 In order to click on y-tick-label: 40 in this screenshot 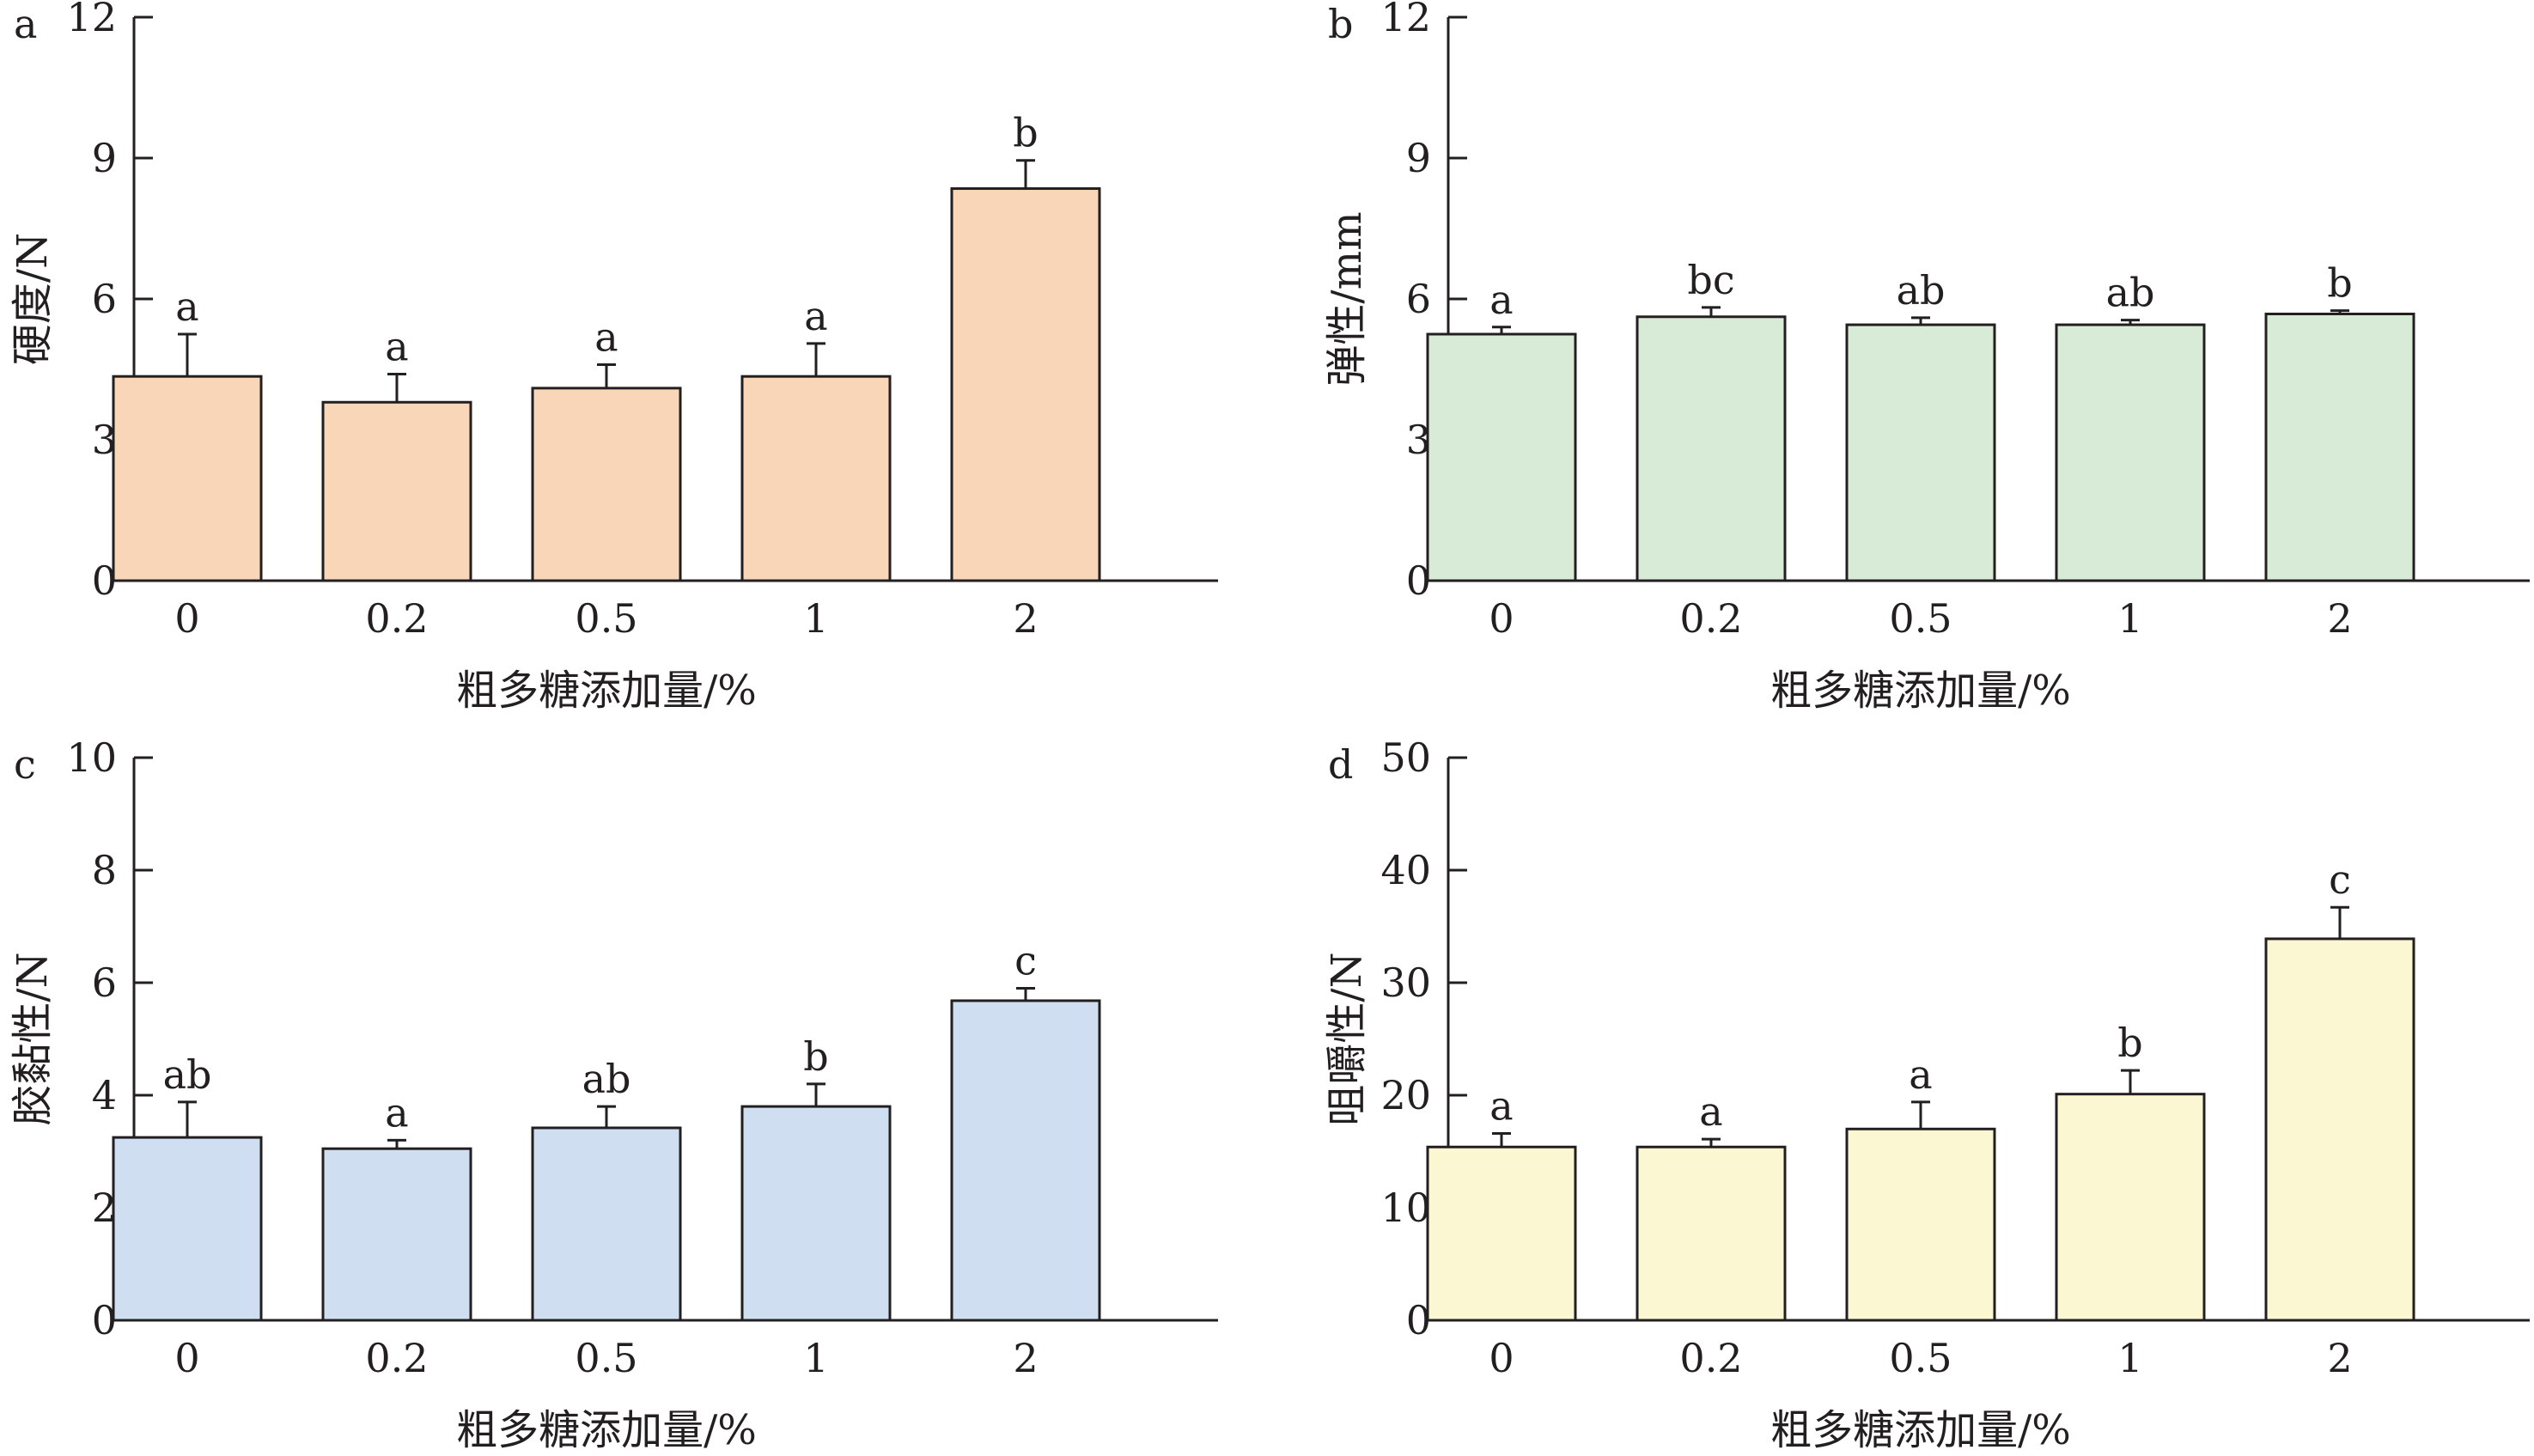, I will do `click(1405, 870)`.